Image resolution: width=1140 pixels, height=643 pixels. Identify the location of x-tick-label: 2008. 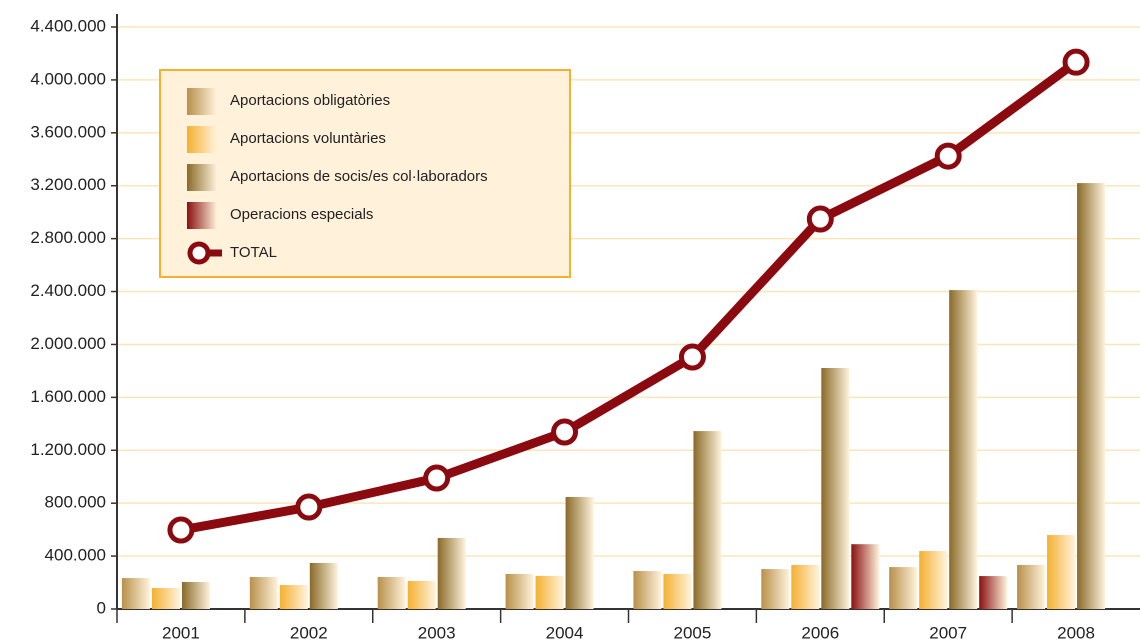
(1076, 632).